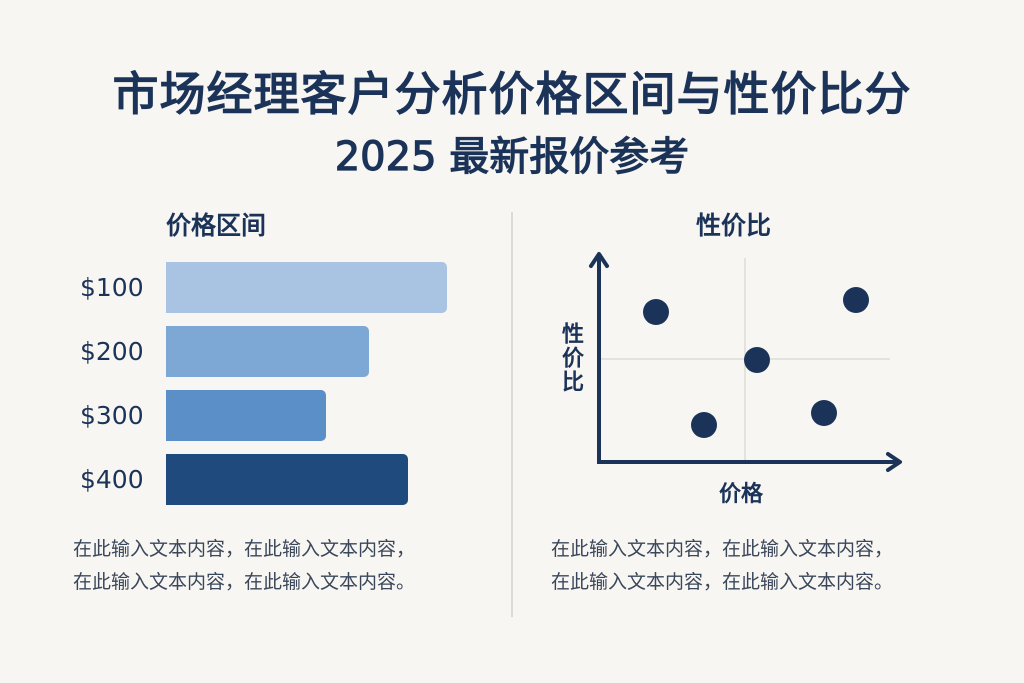 The height and width of the screenshot is (683, 1024). Describe the element at coordinates (244, 582) in the screenshot. I see `left-description-line-2: 在此输入文本内容，在此输入文本内容。` at that location.